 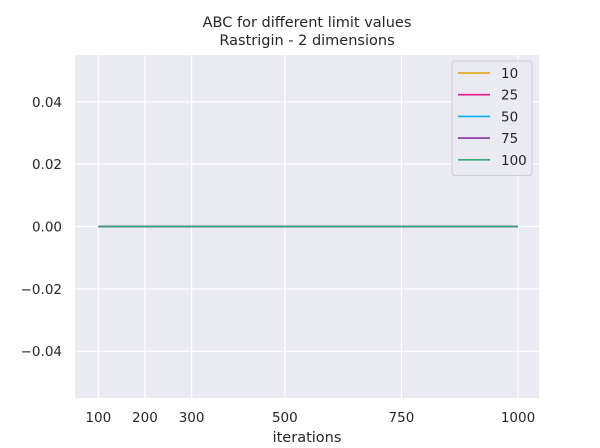 I want to click on x-tick-labels: 100 200 300 500 750 1000, so click(x=310, y=418).